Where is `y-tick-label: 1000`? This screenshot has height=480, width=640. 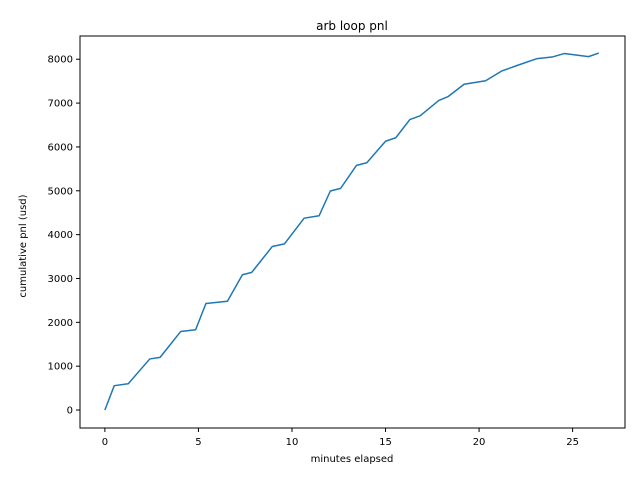 y-tick-label: 1000 is located at coordinates (60, 367).